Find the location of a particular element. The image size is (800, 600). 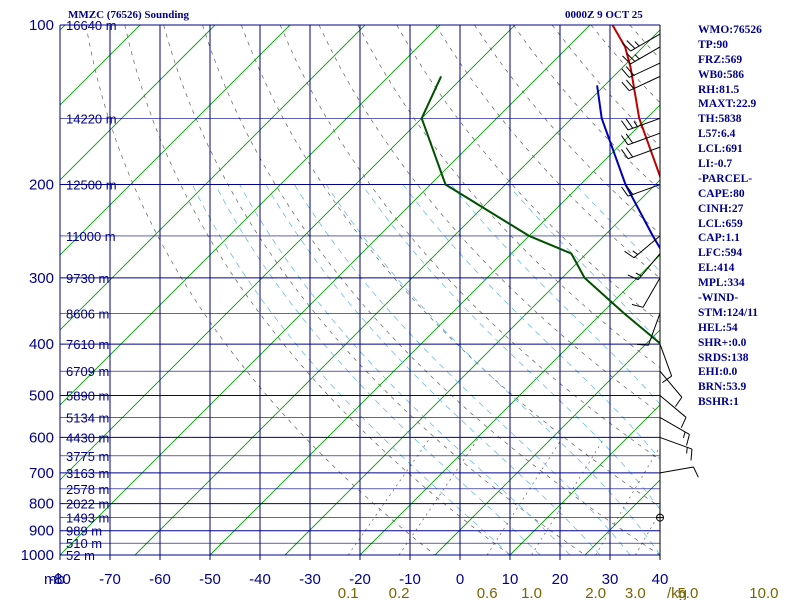

height-label: 8606 m is located at coordinates (87, 313).